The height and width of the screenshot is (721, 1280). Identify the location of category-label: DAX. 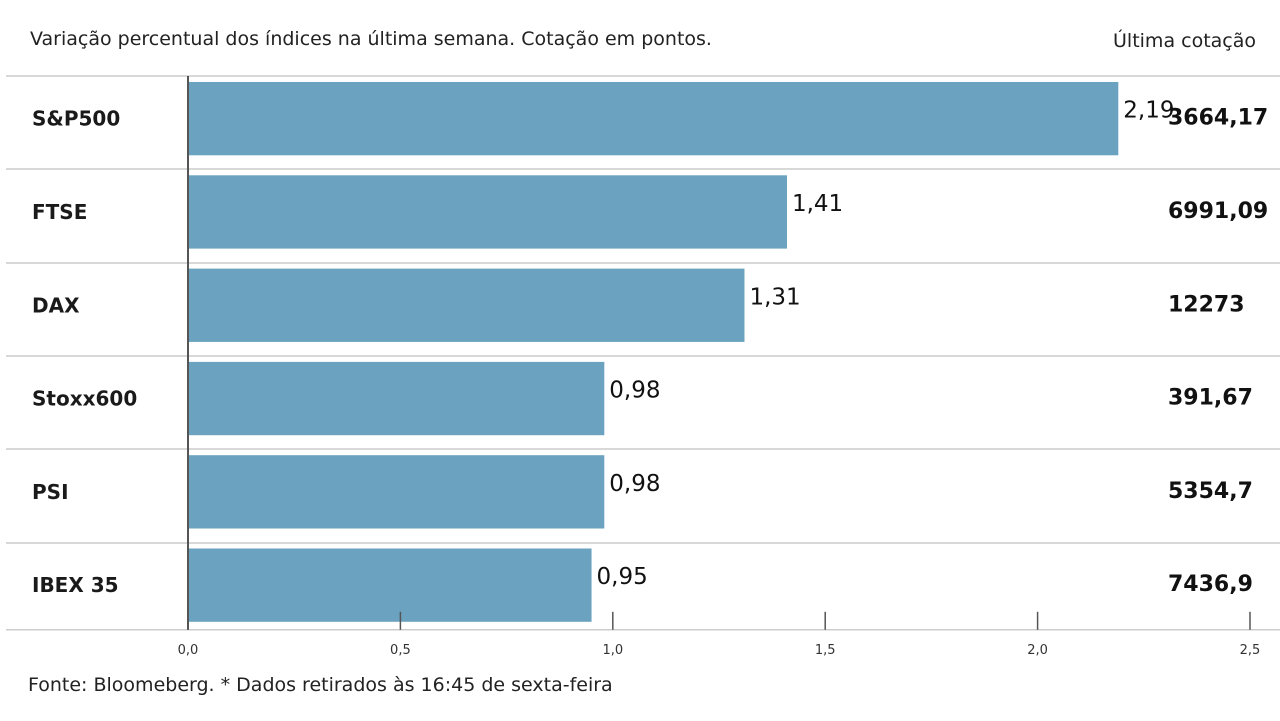
(56, 305).